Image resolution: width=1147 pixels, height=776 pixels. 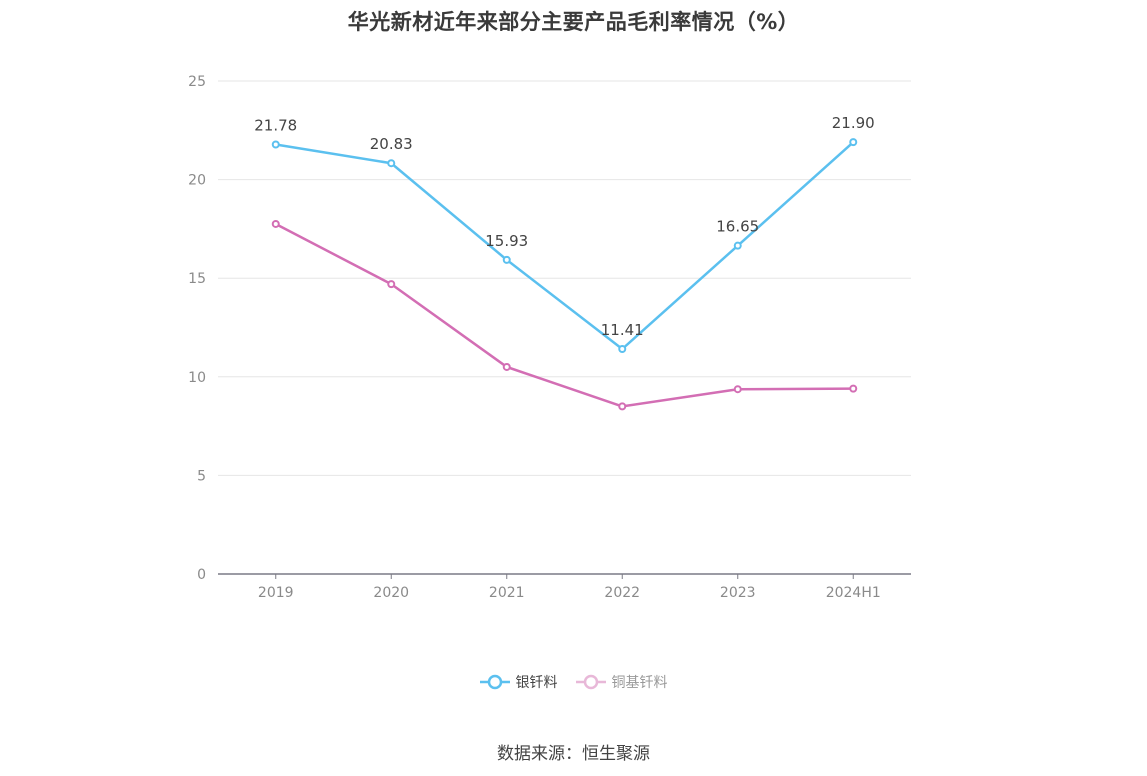 I want to click on y-tick-label: 20, so click(x=197, y=181).